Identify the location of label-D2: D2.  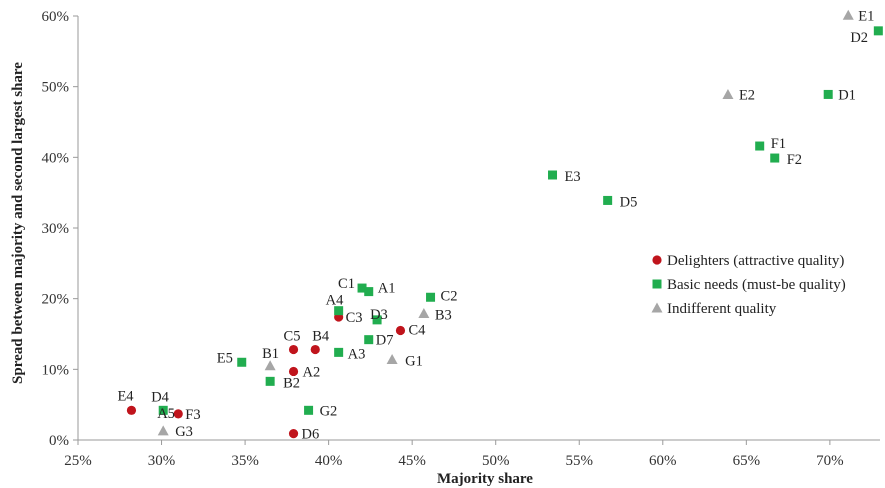
(859, 38).